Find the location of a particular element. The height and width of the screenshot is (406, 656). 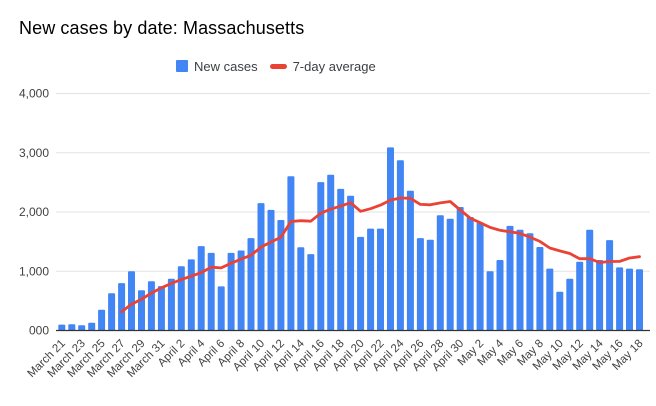

chart-legend: New cases 7-day average is located at coordinates (276, 66).